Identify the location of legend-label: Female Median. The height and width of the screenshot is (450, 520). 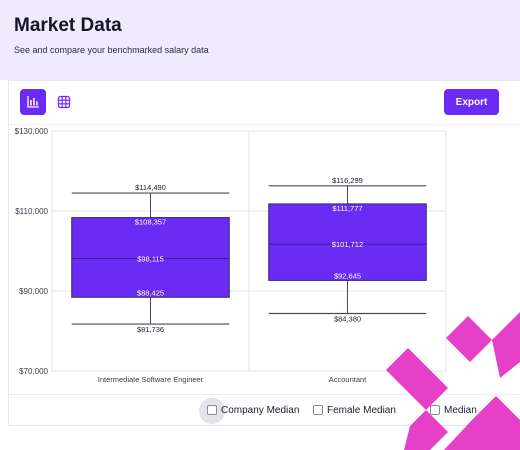
(361, 410).